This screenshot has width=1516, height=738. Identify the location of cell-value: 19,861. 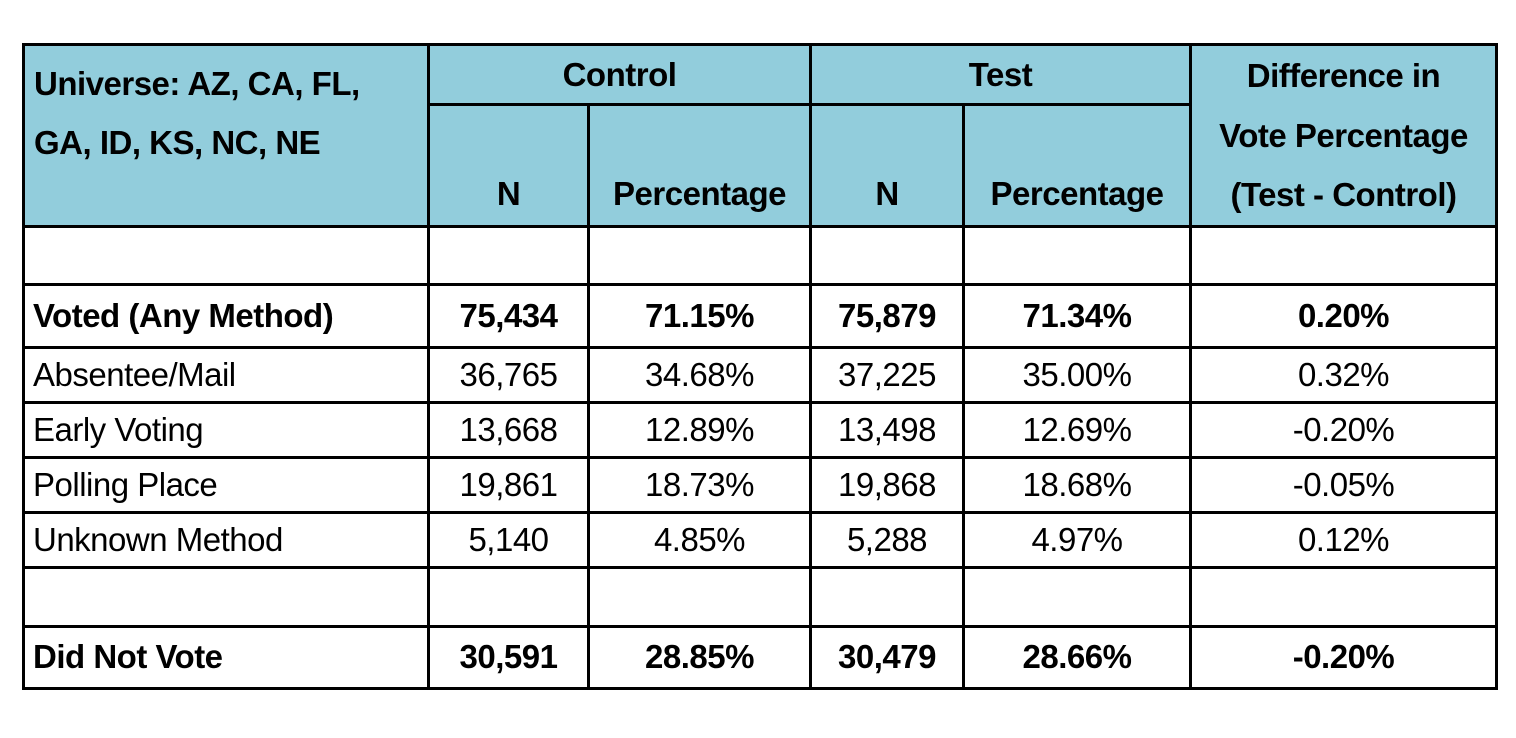
(508, 485).